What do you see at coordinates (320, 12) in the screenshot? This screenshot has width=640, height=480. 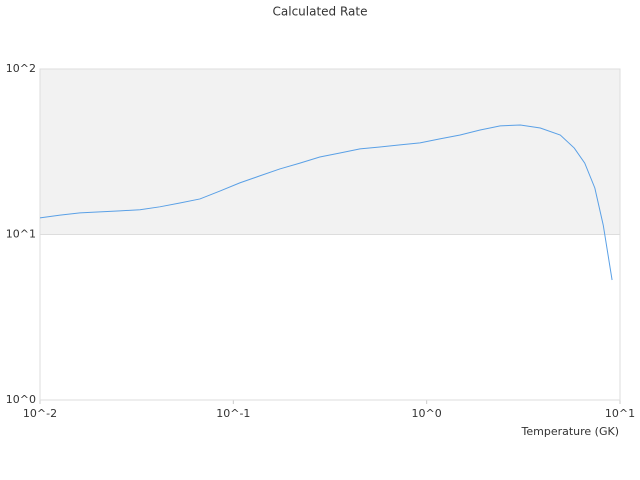 I see `chart-title: Calculated Rate` at bounding box center [320, 12].